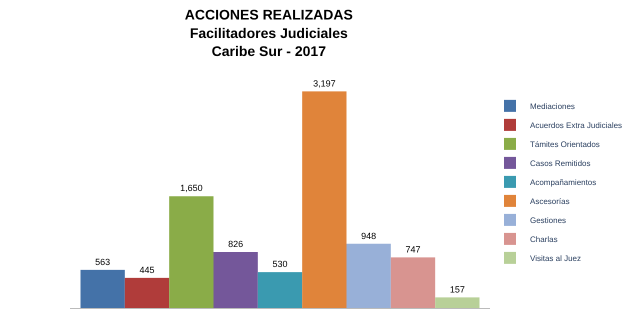  What do you see at coordinates (544, 239) in the screenshot?
I see `legend-label: Charlas` at bounding box center [544, 239].